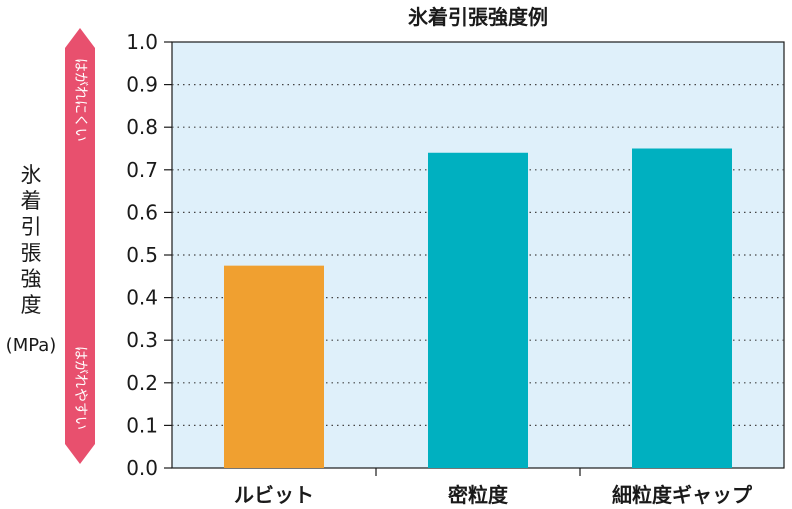 This screenshot has width=792, height=509. What do you see at coordinates (31, 175) in the screenshot?
I see `y-axis-label-char: 氷` at bounding box center [31, 175].